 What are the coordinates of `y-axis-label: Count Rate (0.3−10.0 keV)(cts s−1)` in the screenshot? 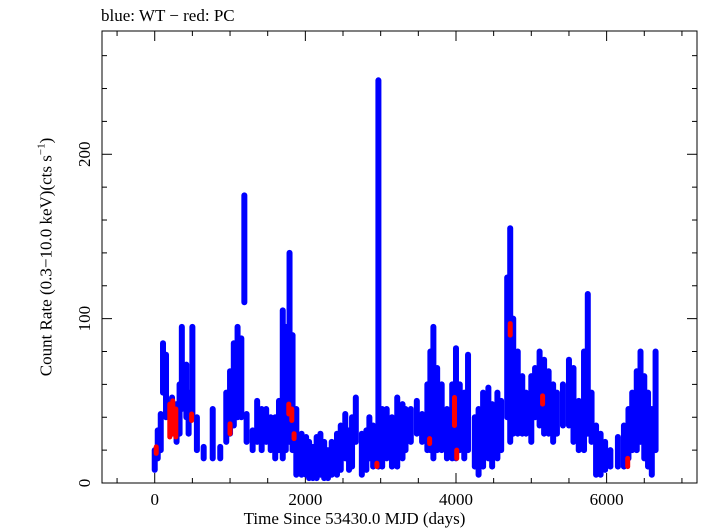 It's located at (46, 257).